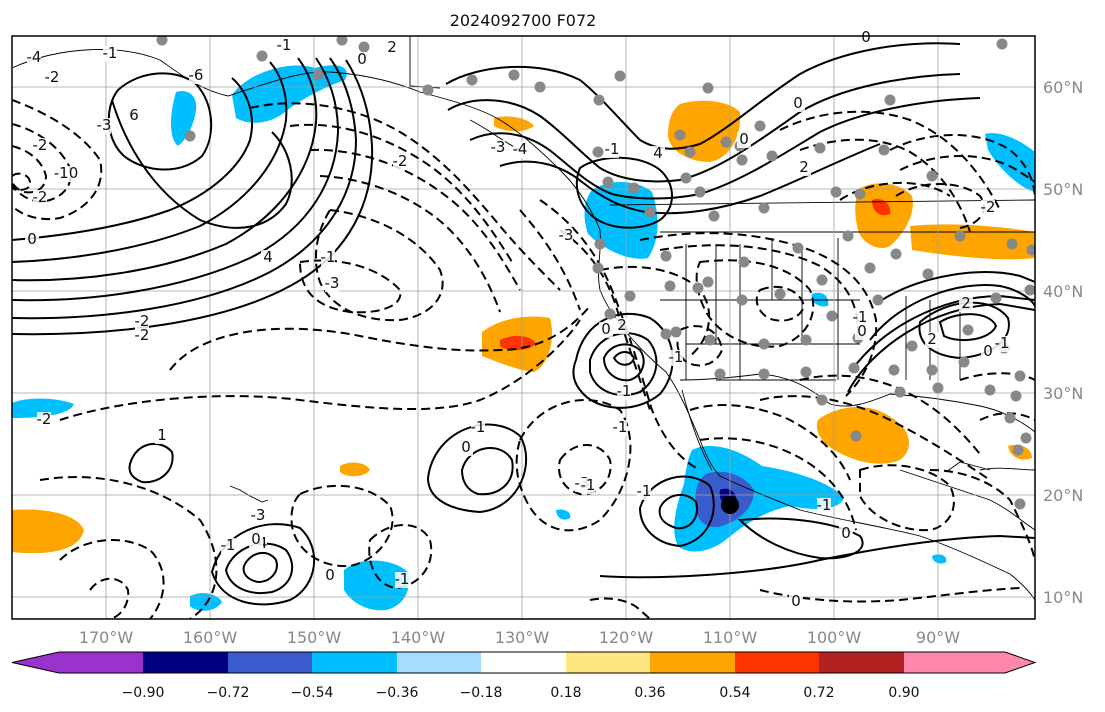  I want to click on colorbar-extend-high, so click(1020, 662).